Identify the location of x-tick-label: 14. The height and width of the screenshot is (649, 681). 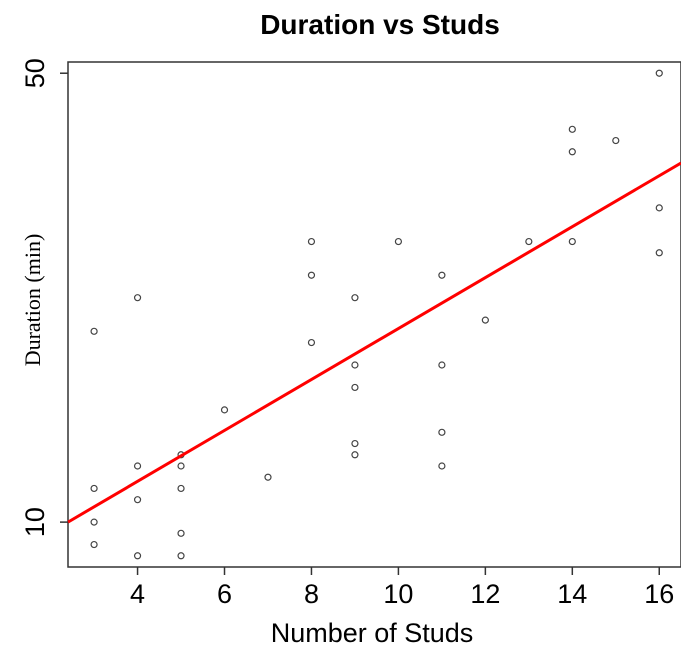
(572, 594).